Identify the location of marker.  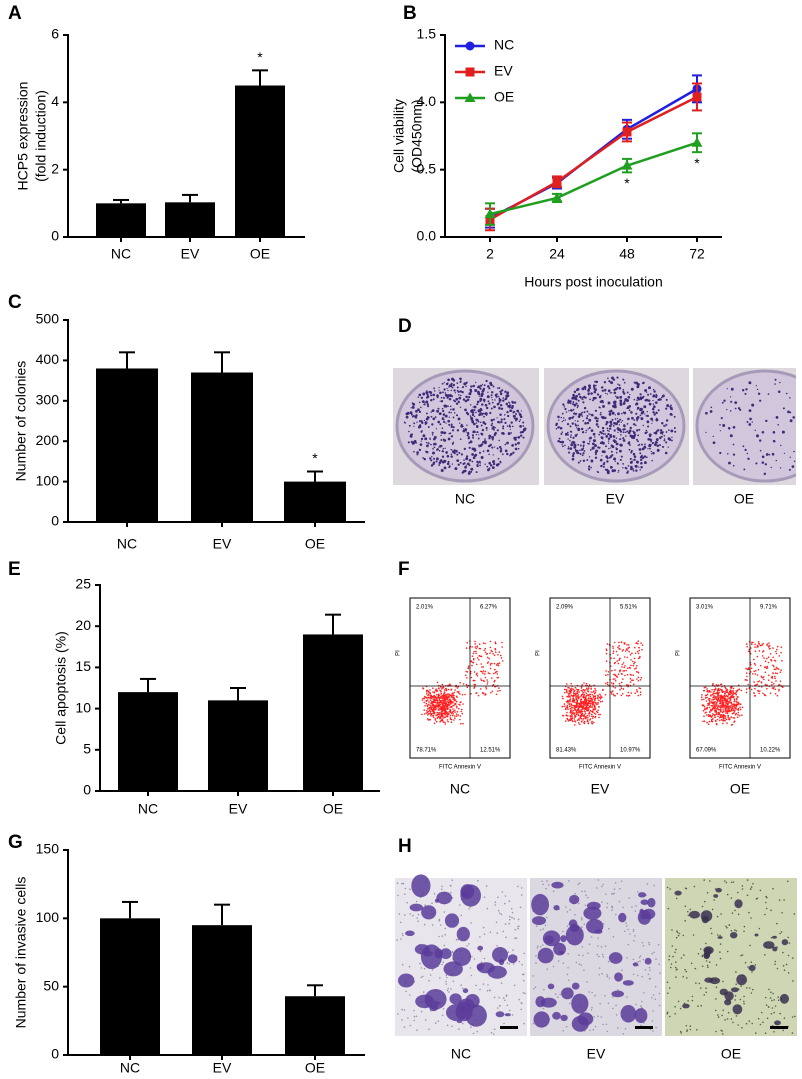
(490, 213).